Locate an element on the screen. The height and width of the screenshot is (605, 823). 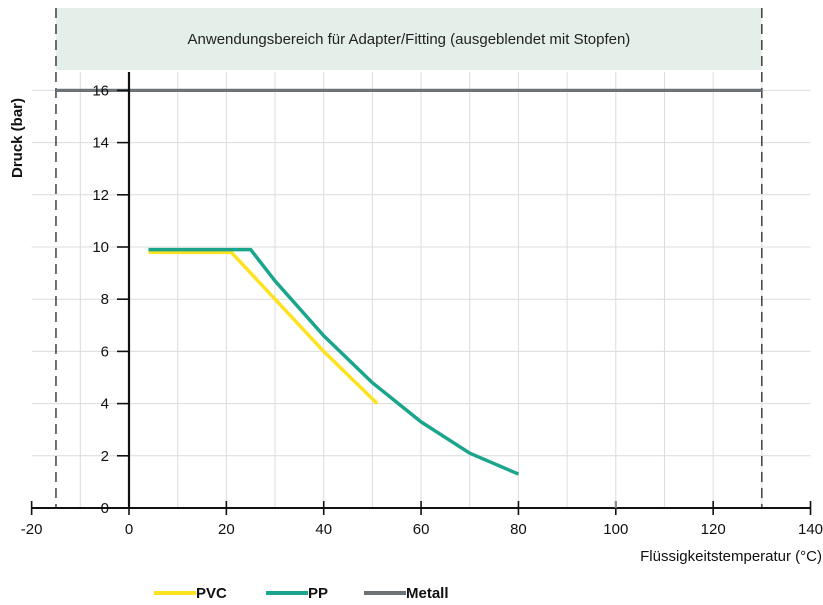
x-ticks: -20 0 20 40 60 80 100 120 140 is located at coordinates (422, 519).